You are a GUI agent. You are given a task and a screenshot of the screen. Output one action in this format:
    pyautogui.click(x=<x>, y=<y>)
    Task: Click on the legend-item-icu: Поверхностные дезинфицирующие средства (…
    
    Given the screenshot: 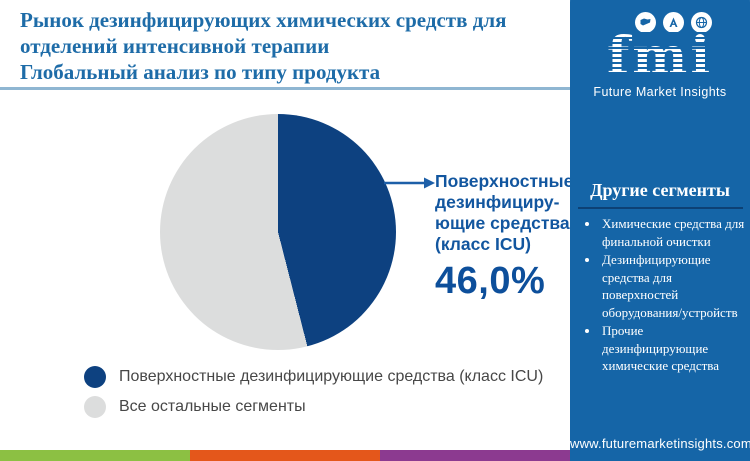 What is the action you would take?
    pyautogui.click(x=313, y=377)
    